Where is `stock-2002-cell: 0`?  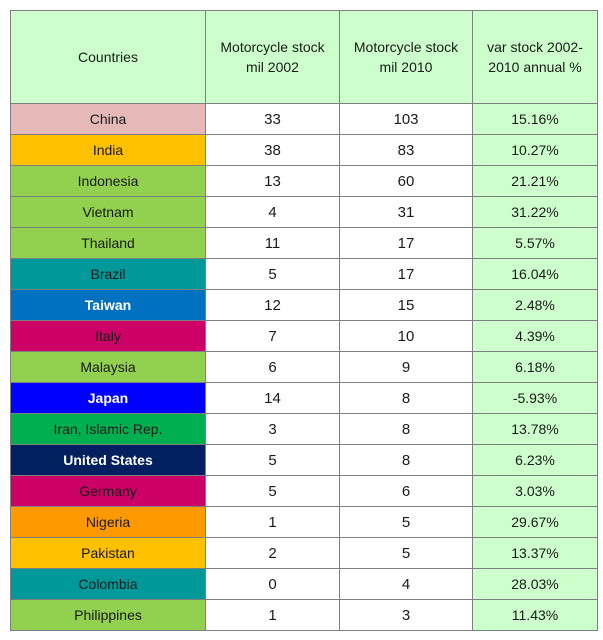
stock-2002-cell: 0 is located at coordinates (272, 584).